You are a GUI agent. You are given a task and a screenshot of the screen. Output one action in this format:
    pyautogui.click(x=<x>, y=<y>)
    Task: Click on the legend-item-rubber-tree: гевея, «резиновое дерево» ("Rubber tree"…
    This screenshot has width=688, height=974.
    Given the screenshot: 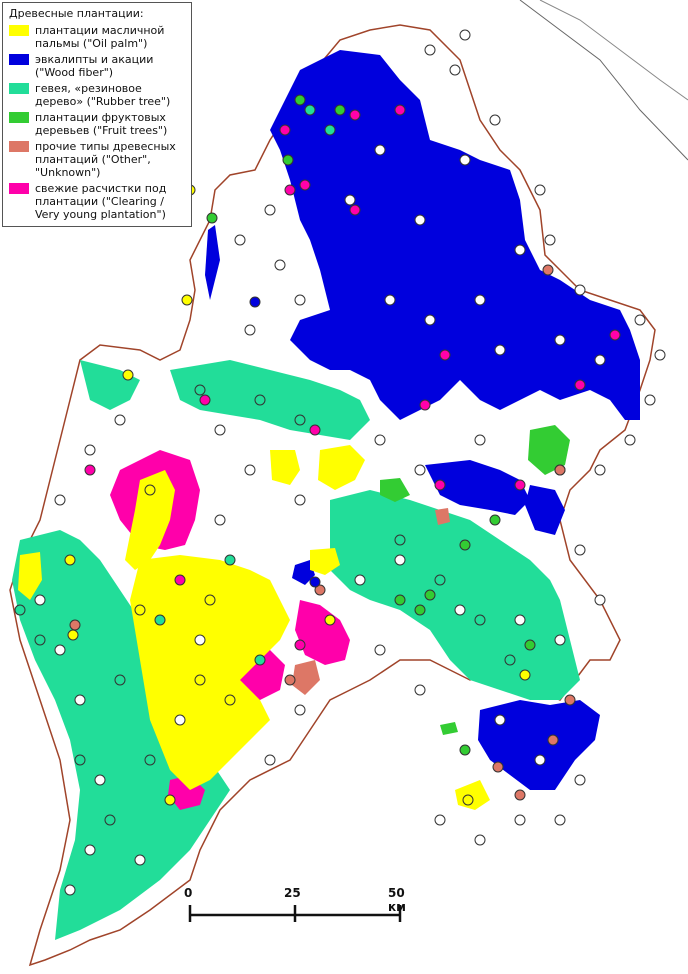 What is the action you would take?
    pyautogui.click(x=98, y=95)
    